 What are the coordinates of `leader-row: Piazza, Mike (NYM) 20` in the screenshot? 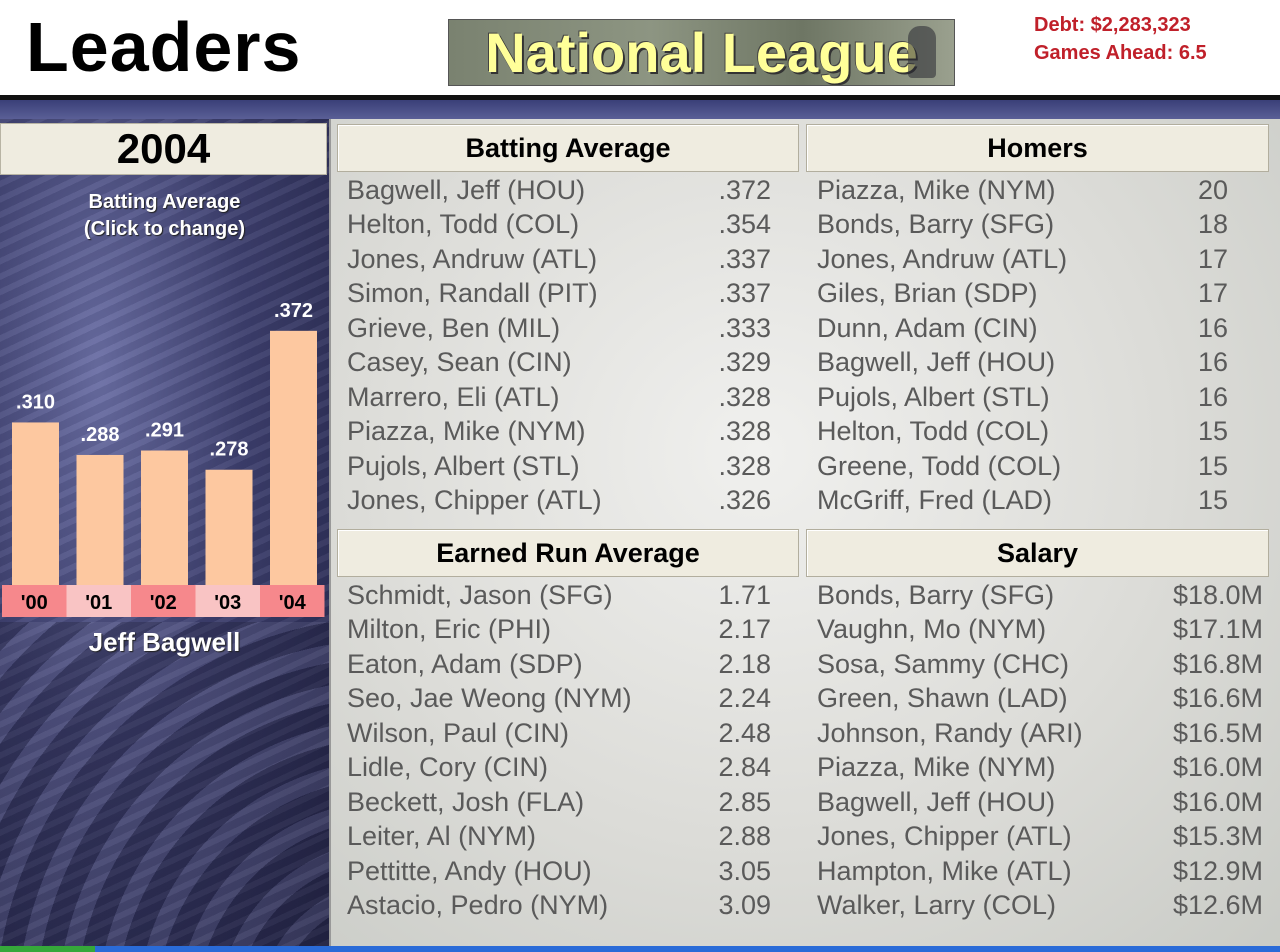 It's located at (1022, 190).